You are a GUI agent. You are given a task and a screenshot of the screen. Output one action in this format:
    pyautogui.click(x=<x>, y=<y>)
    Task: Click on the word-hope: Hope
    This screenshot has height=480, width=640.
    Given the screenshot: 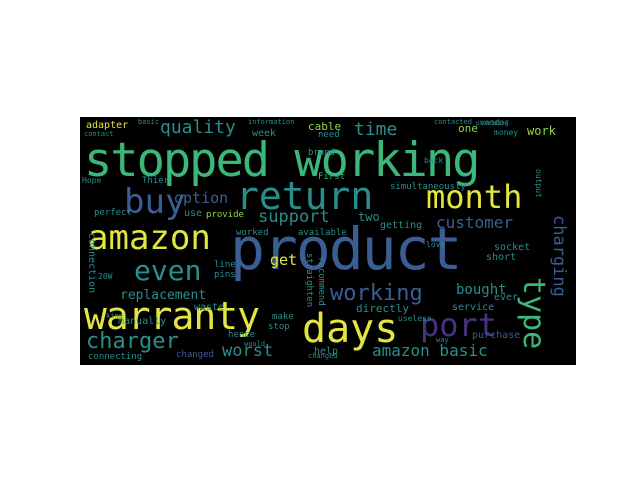 What is the action you would take?
    pyautogui.click(x=92, y=180)
    